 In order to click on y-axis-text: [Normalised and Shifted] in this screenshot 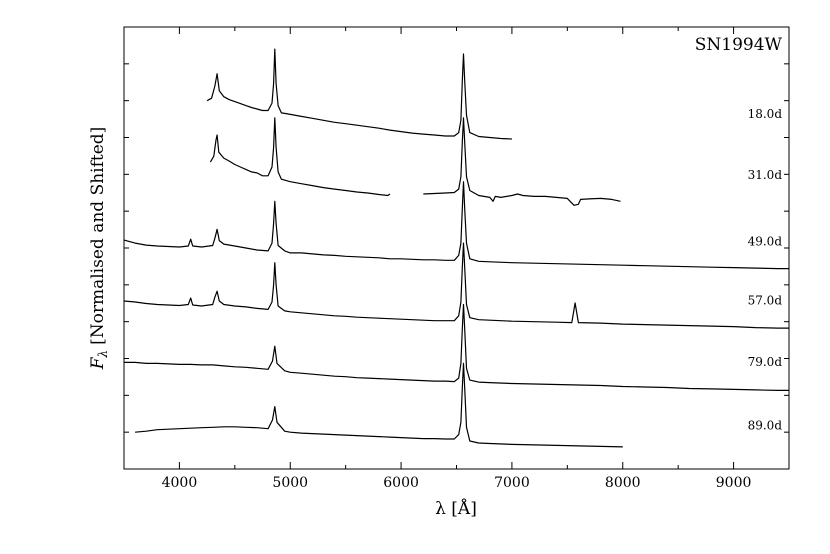, I will do `click(98, 236)`.